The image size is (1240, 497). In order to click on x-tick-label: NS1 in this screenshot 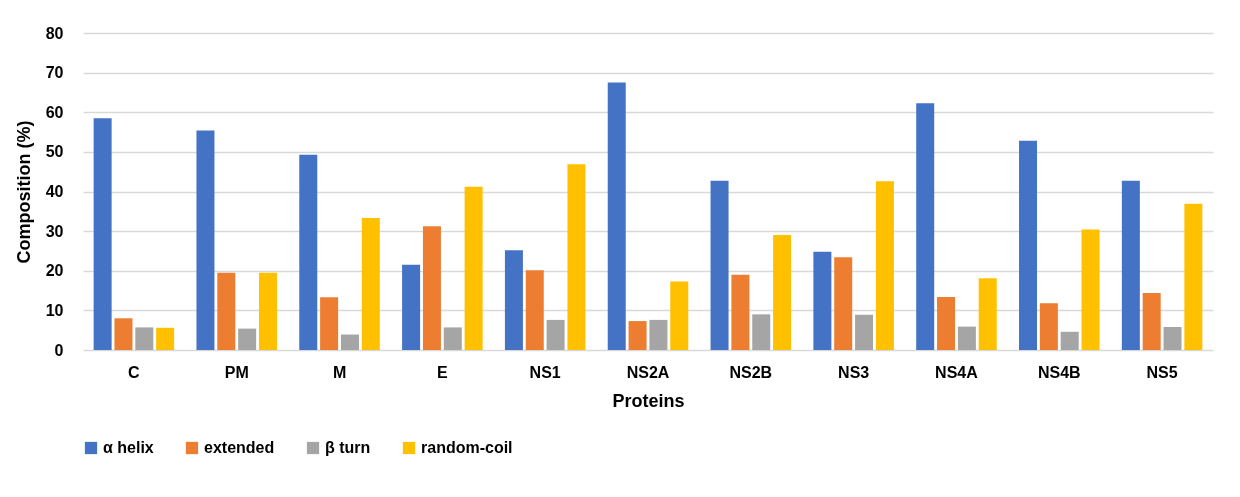, I will do `click(545, 372)`.